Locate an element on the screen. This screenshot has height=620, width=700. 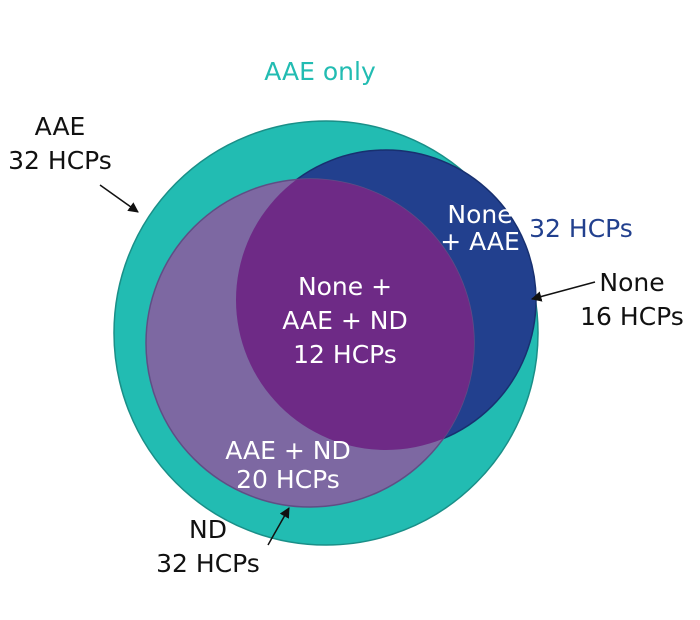
region-label: 12 HCPs is located at coordinates (345, 354).